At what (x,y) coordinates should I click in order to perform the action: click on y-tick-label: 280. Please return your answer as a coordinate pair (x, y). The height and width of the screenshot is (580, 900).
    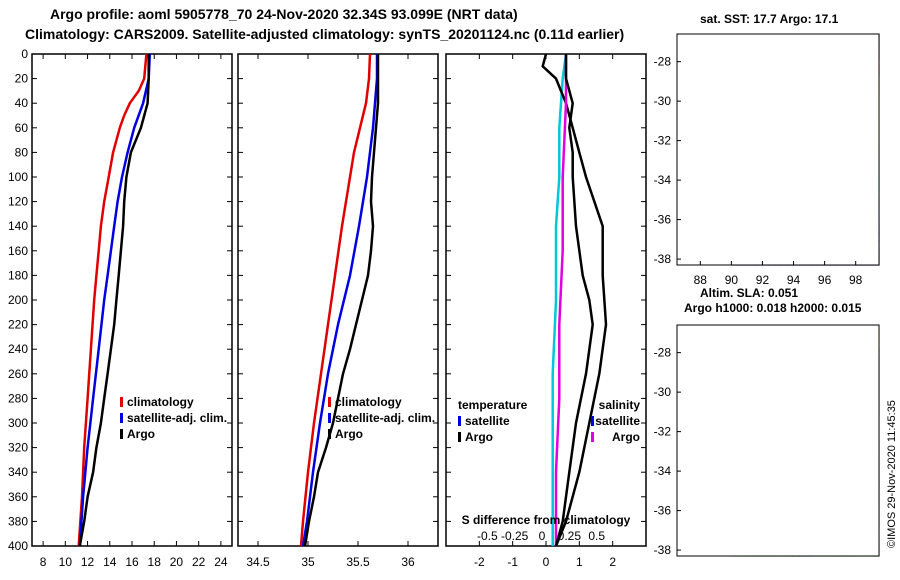
    Looking at the image, I should click on (18, 398).